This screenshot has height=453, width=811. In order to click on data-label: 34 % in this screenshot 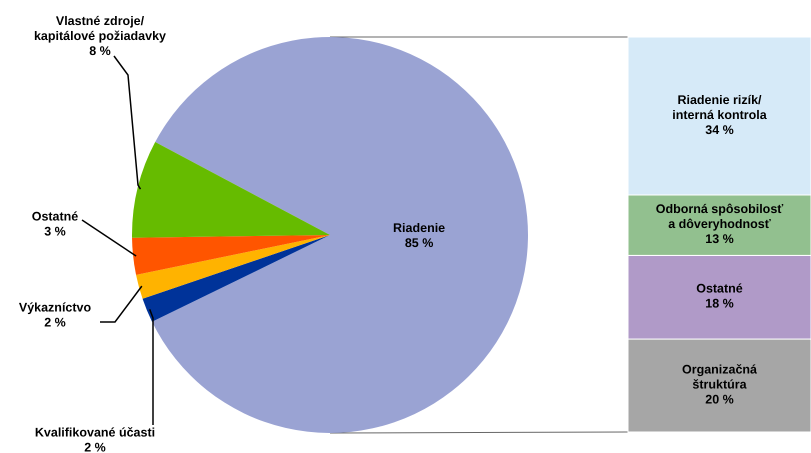, I will do `click(719, 130)`.